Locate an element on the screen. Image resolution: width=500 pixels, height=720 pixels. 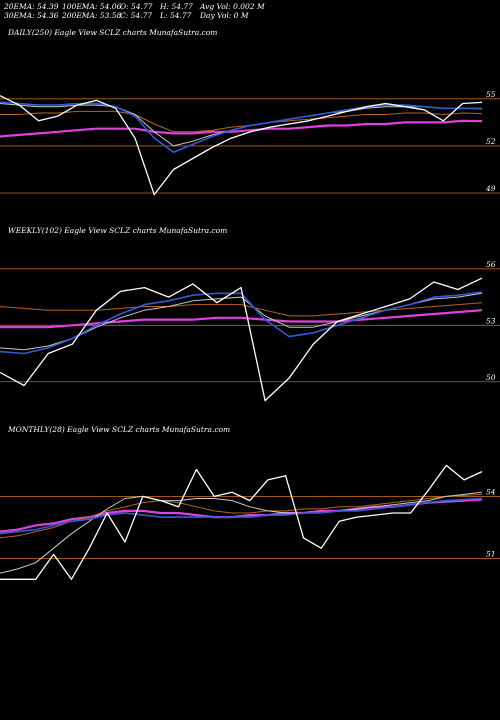
ema100-readout: 100EMA: 54.06 is located at coordinates (92, 6).